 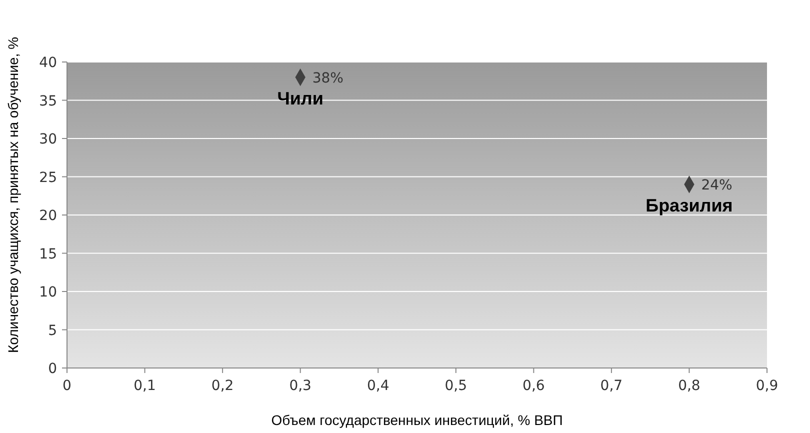 I want to click on x-tick-label: 0,9, so click(x=767, y=386).